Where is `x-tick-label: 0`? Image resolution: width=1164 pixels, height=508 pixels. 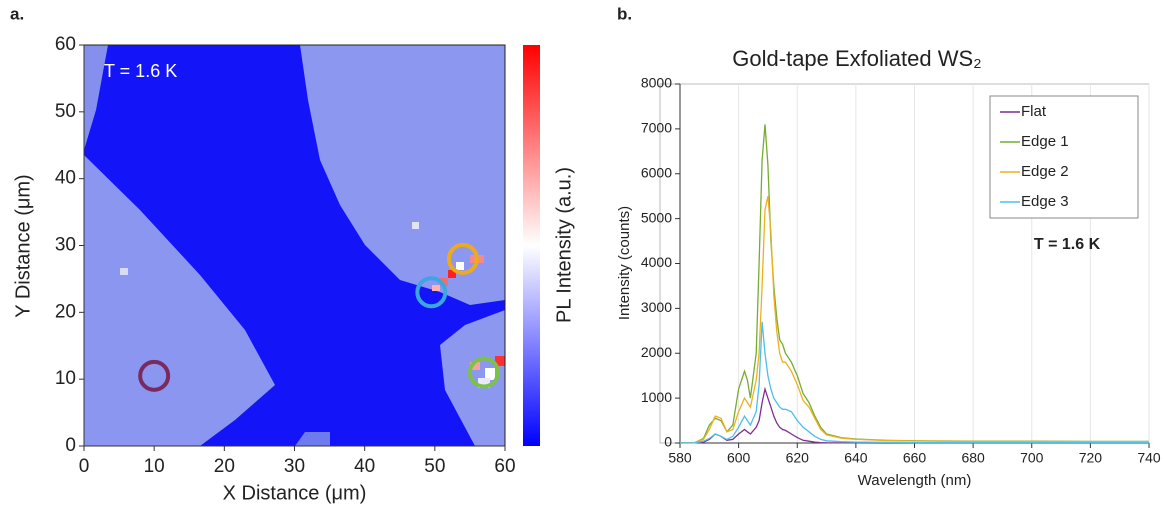
x-tick-label: 0 is located at coordinates (84, 466).